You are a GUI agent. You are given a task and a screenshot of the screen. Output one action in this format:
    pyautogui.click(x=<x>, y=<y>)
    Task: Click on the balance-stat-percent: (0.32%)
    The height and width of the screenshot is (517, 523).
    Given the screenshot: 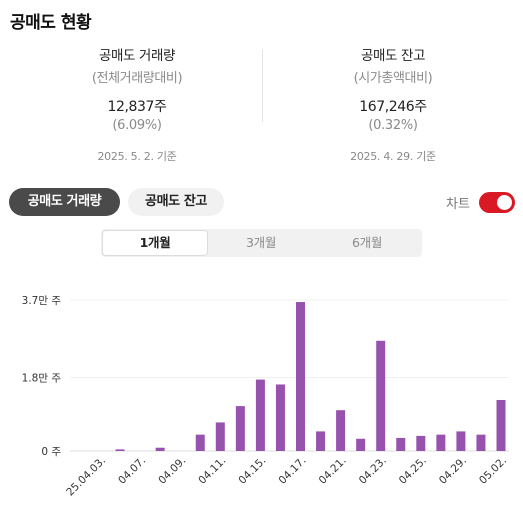 What is the action you would take?
    pyautogui.click(x=393, y=125)
    